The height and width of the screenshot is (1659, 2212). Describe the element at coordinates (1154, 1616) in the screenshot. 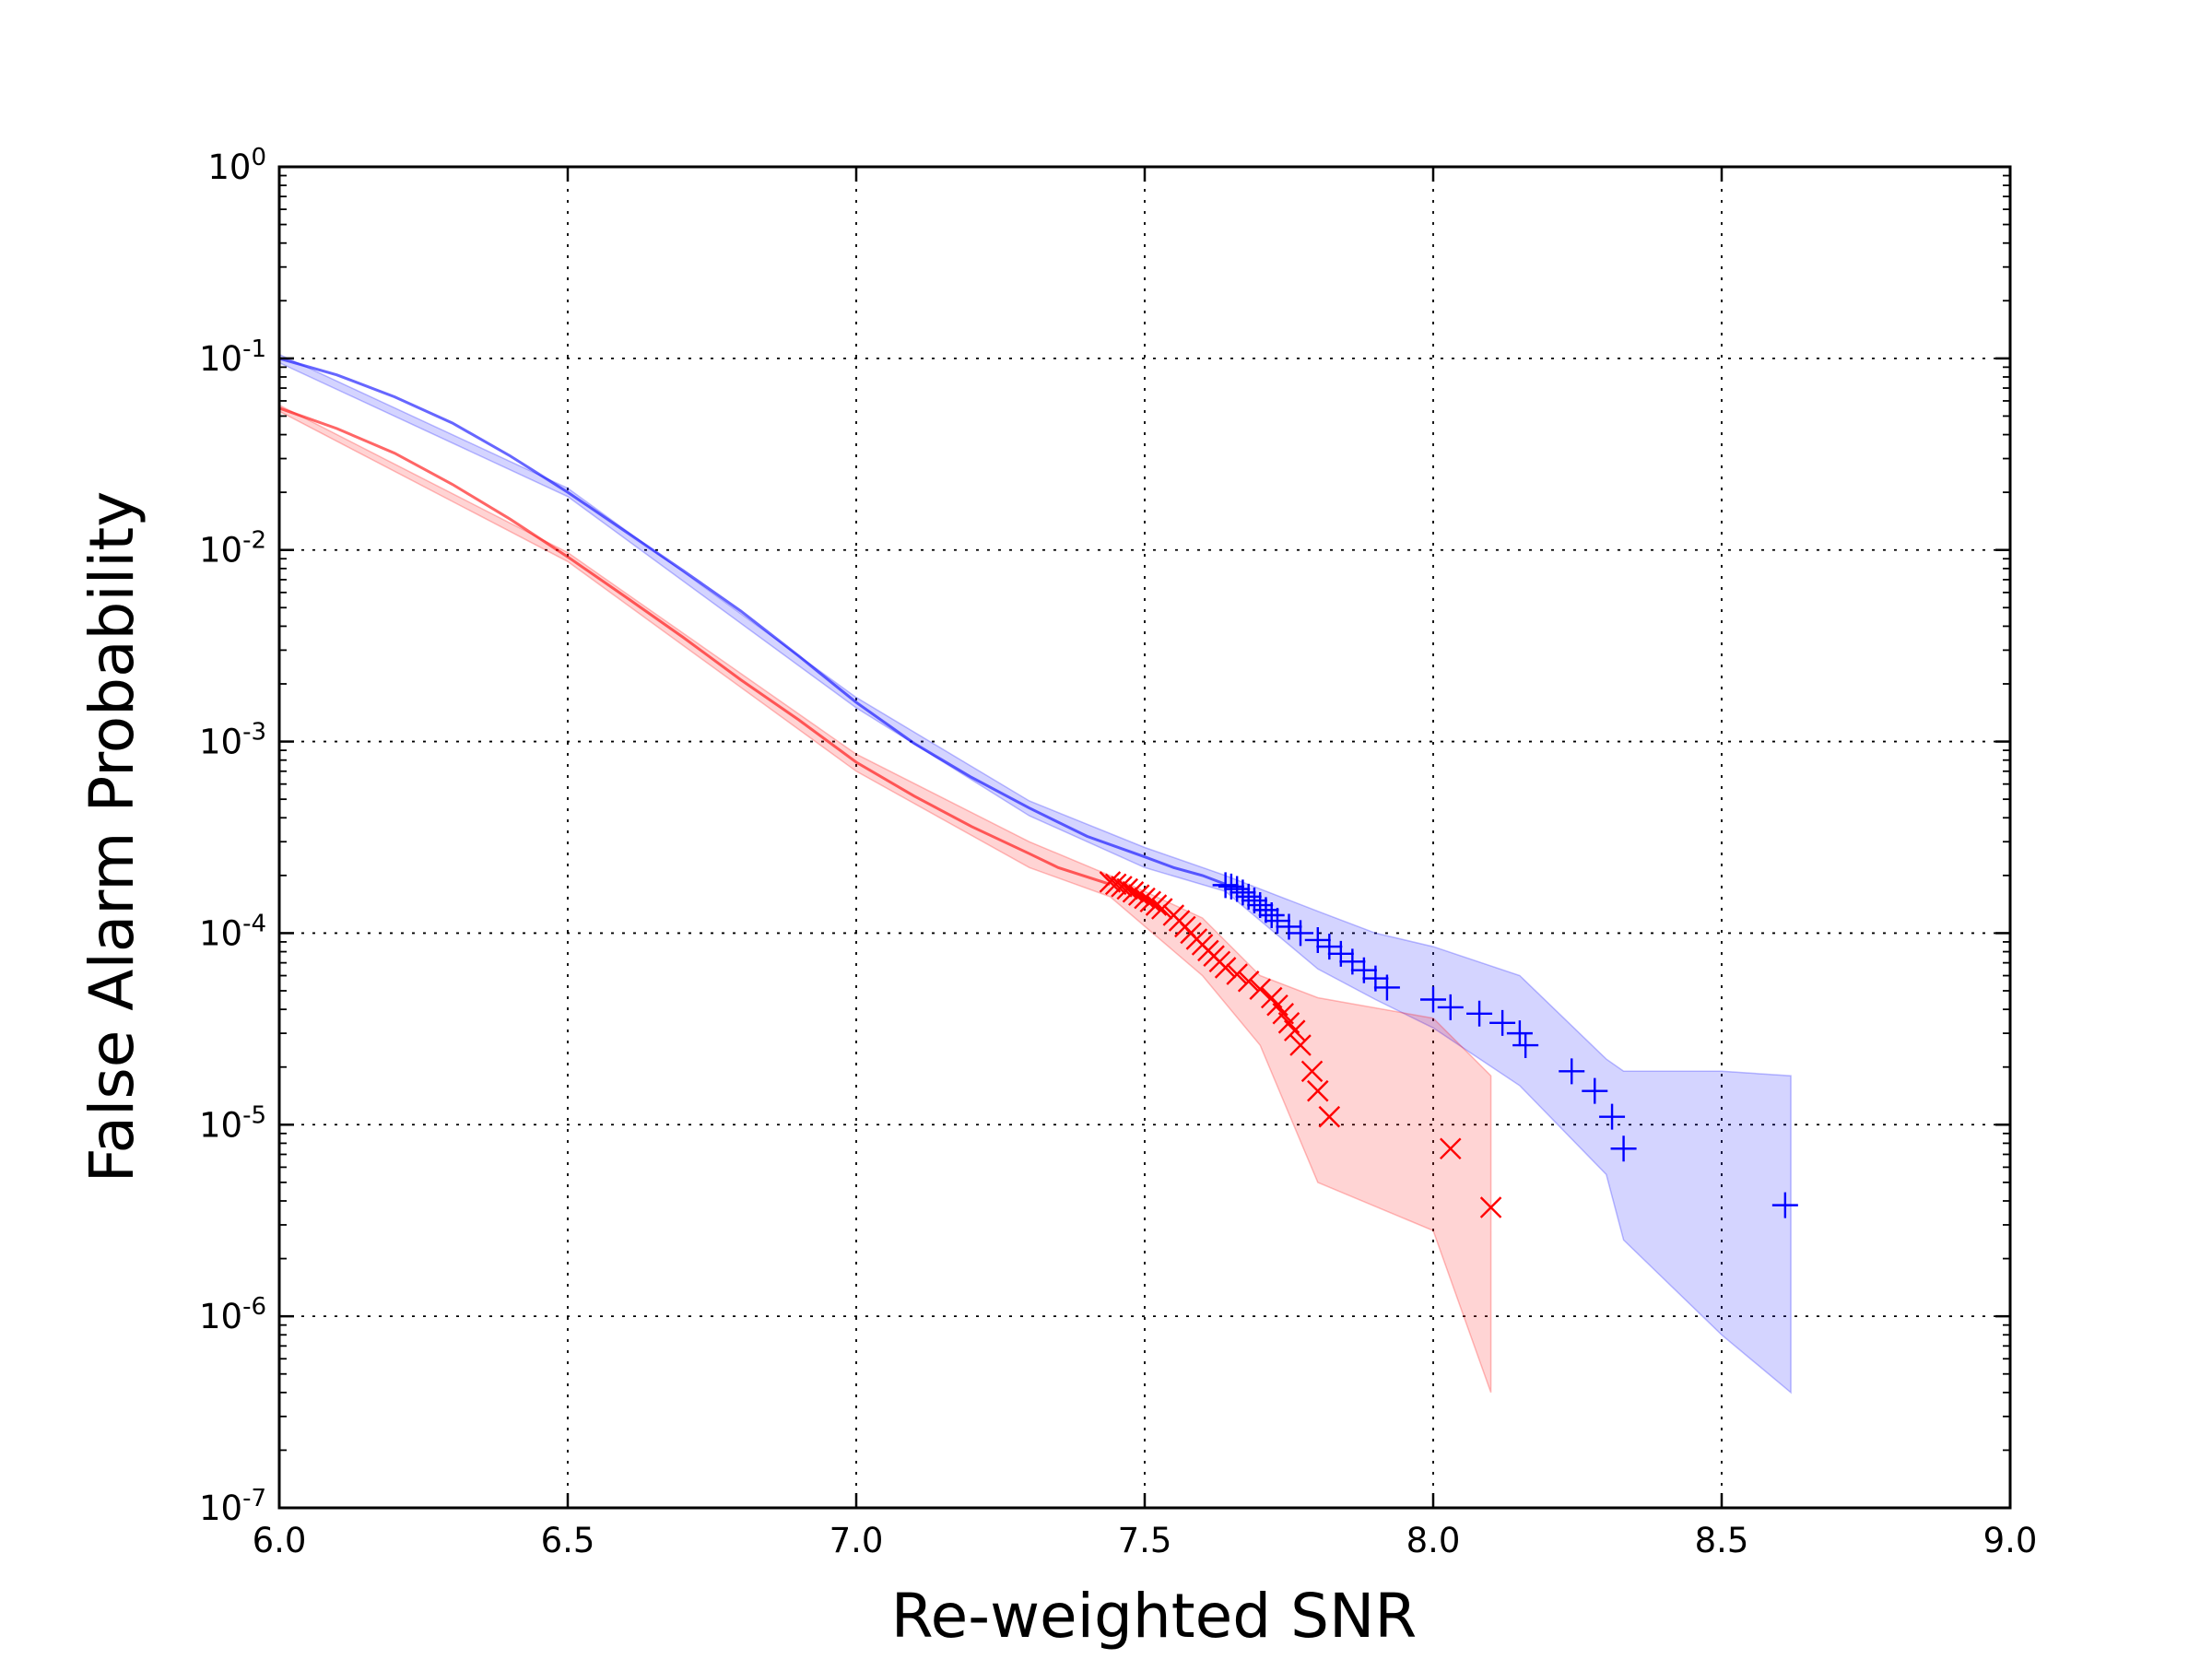

I see `x-axis-title: Re-weighted SNR` at that location.